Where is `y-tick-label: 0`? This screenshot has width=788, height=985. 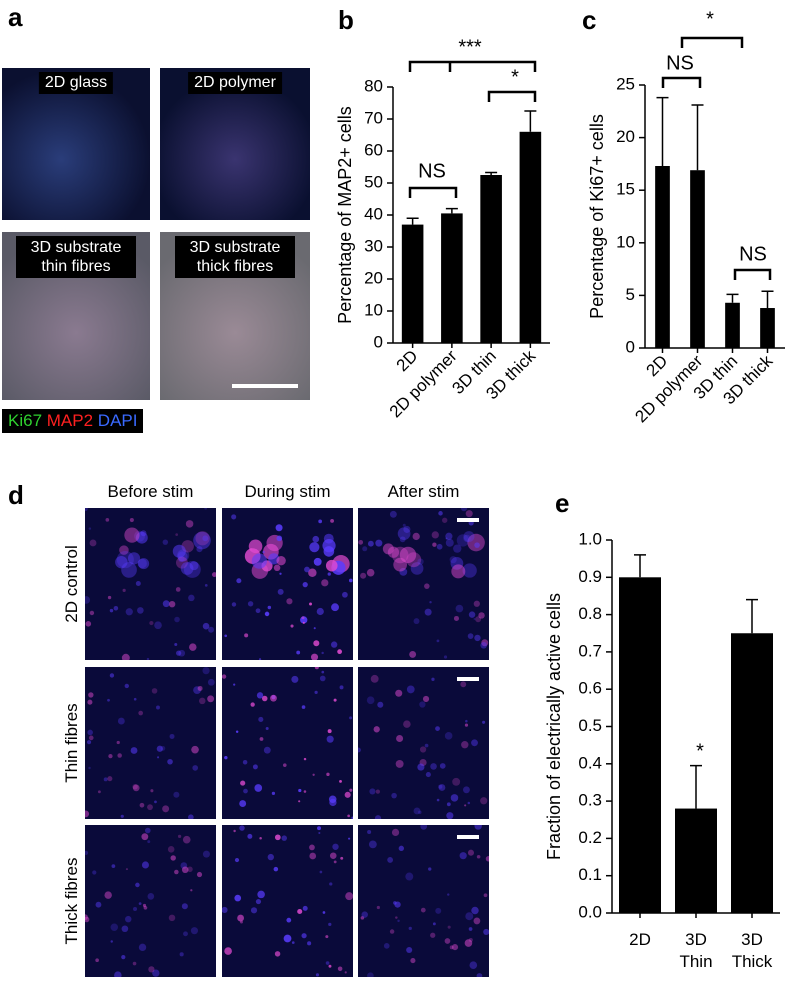 y-tick-label: 0 is located at coordinates (630, 346).